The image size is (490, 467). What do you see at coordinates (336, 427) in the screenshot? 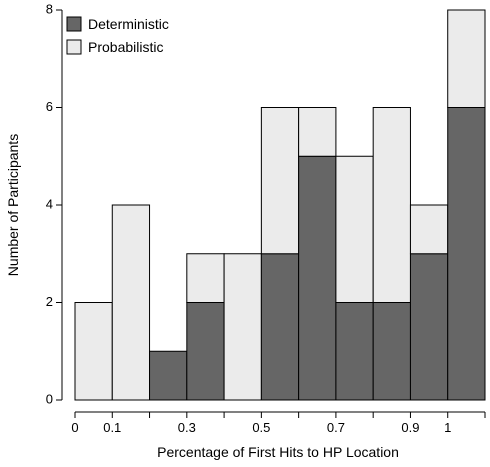
I see `x-tick-label-4: 0.7` at bounding box center [336, 427].